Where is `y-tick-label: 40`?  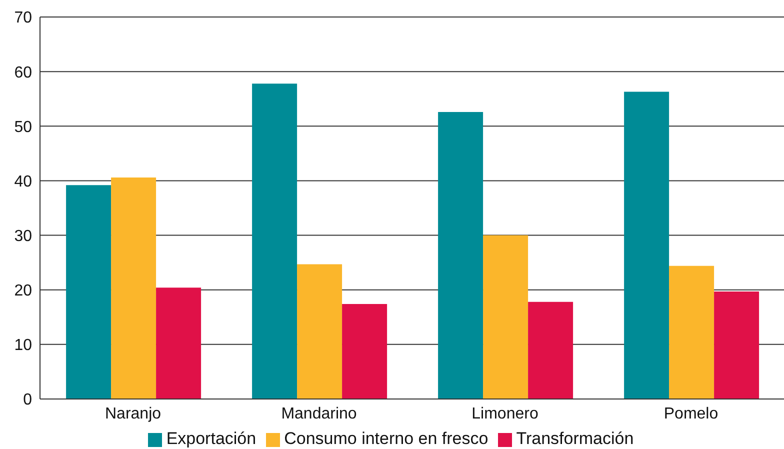 y-tick-label: 40 is located at coordinates (23, 181).